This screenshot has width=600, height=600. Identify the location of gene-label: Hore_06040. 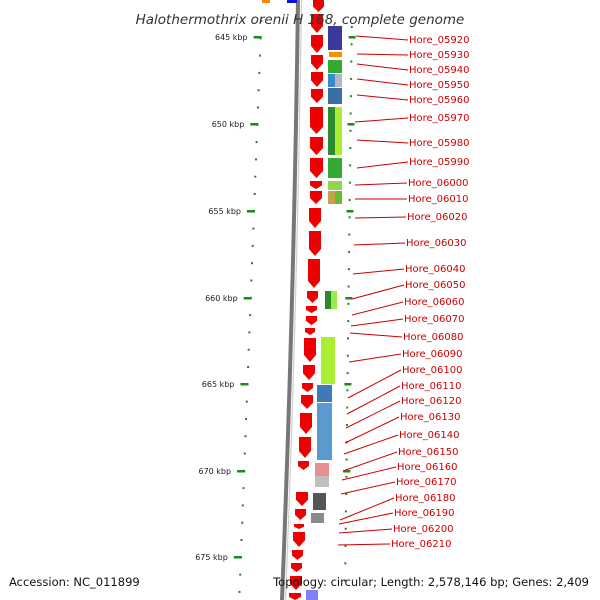
(435, 269).